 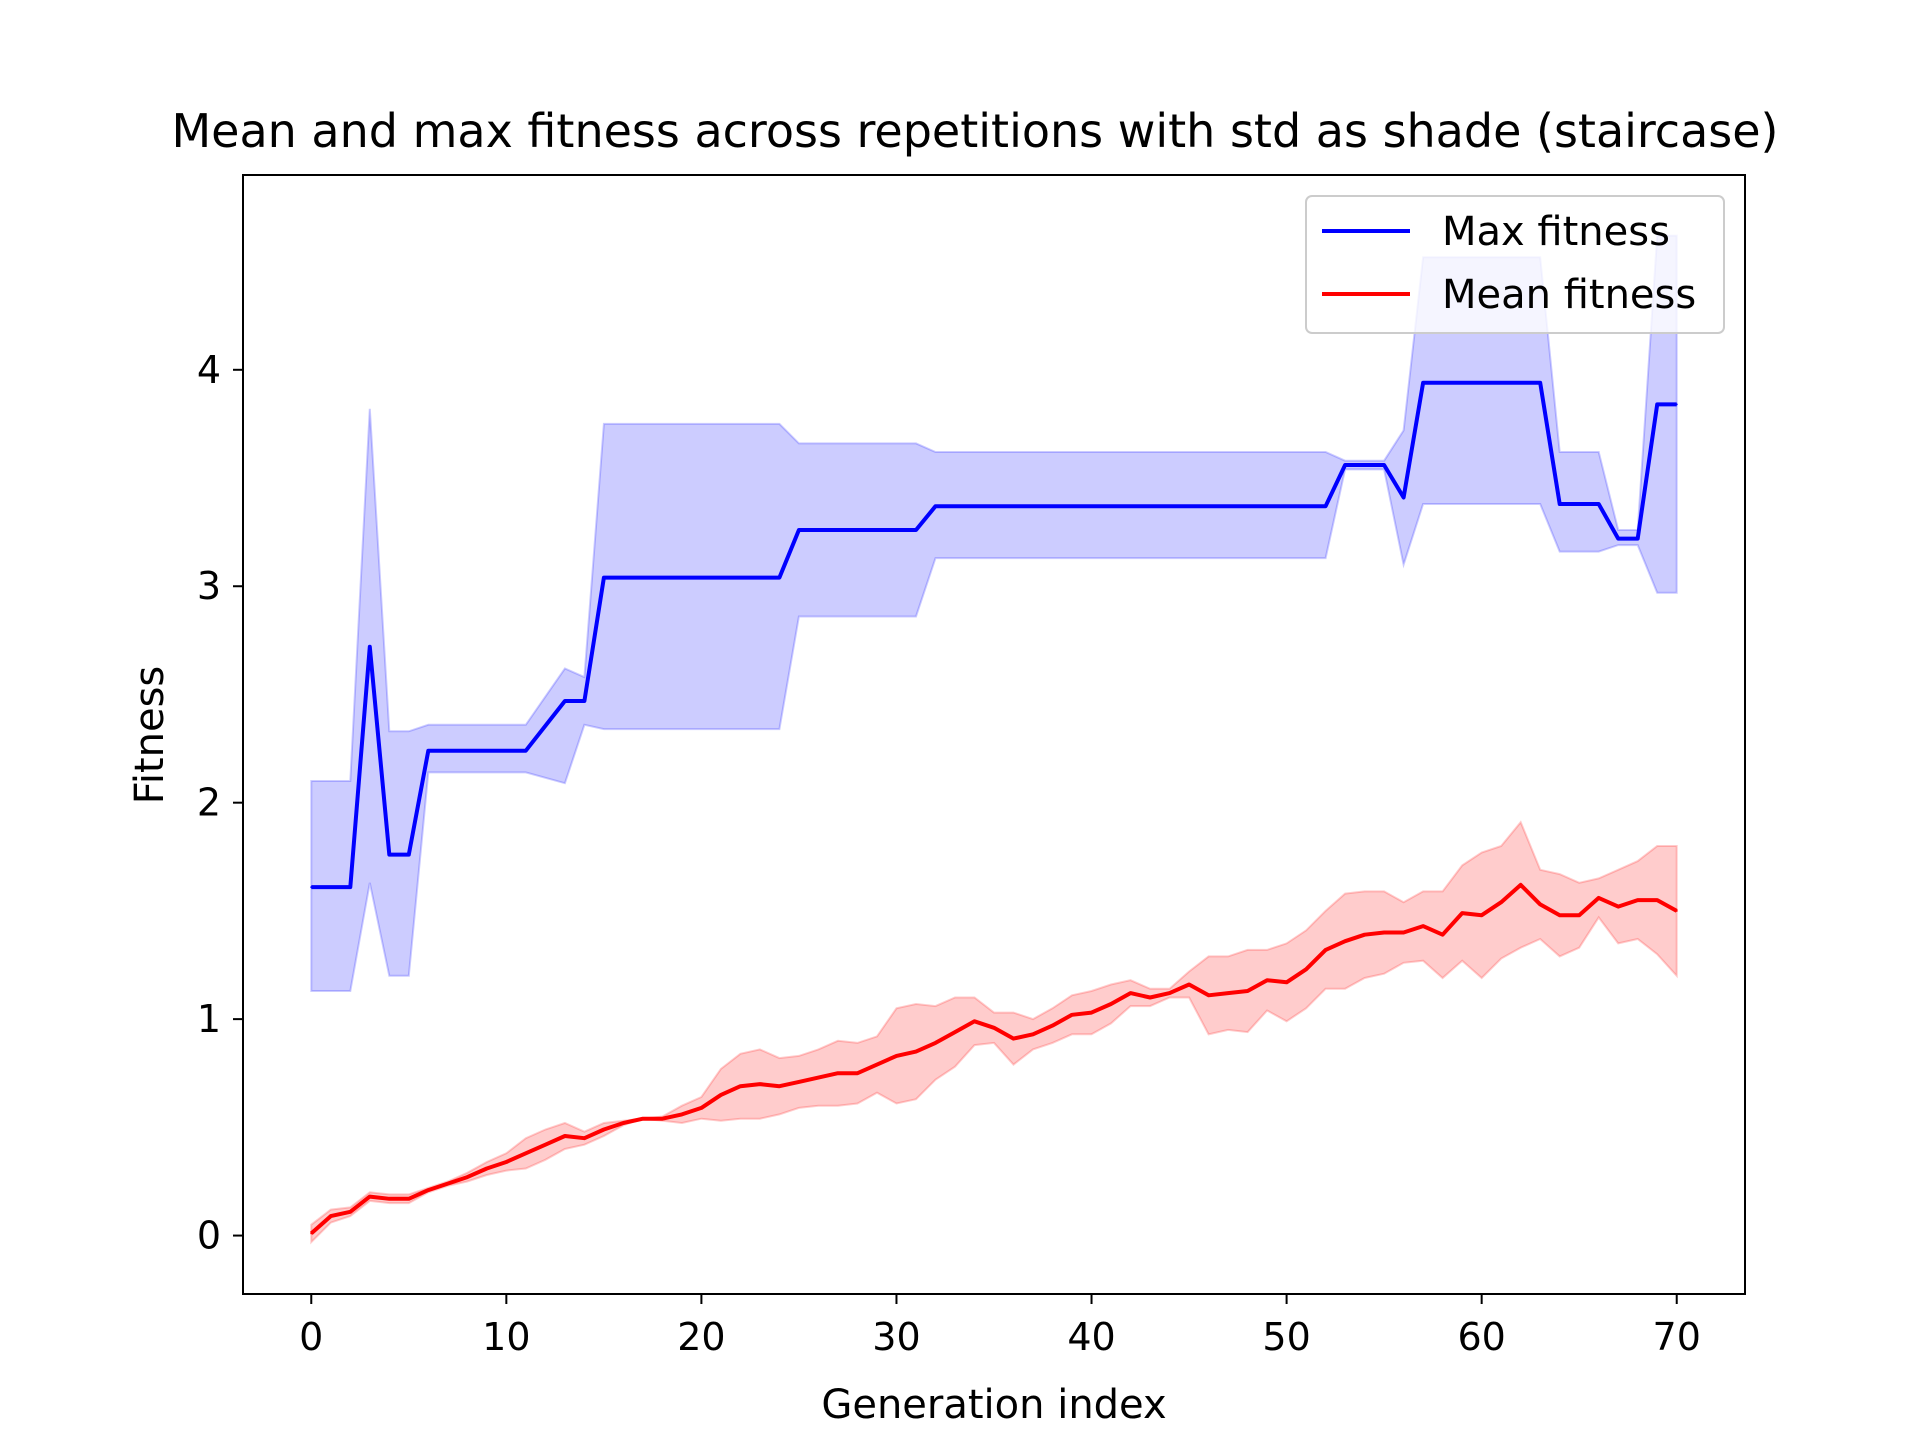 What do you see at coordinates (311, 1337) in the screenshot?
I see `x-tick-label: 0` at bounding box center [311, 1337].